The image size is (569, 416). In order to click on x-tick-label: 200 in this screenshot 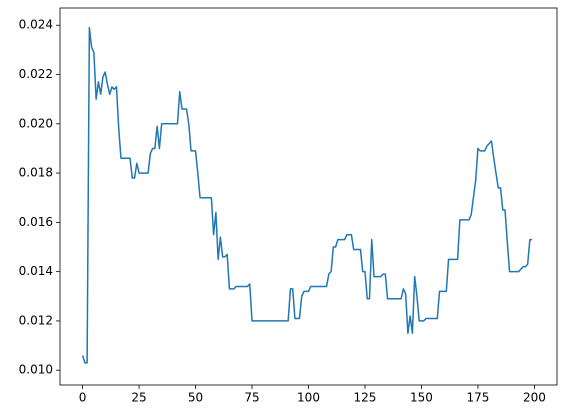, I will do `click(534, 398)`.